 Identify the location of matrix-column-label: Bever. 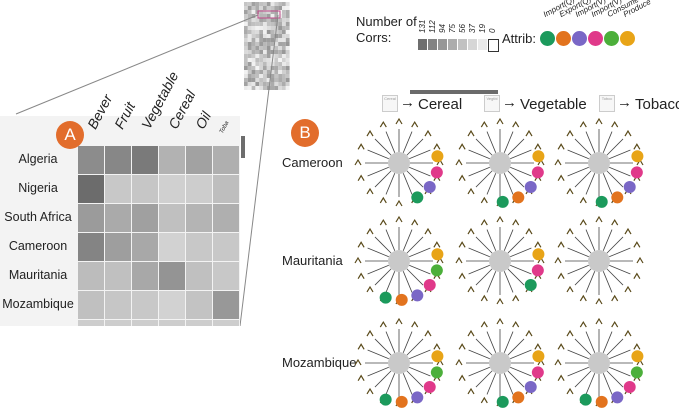
(100, 111).